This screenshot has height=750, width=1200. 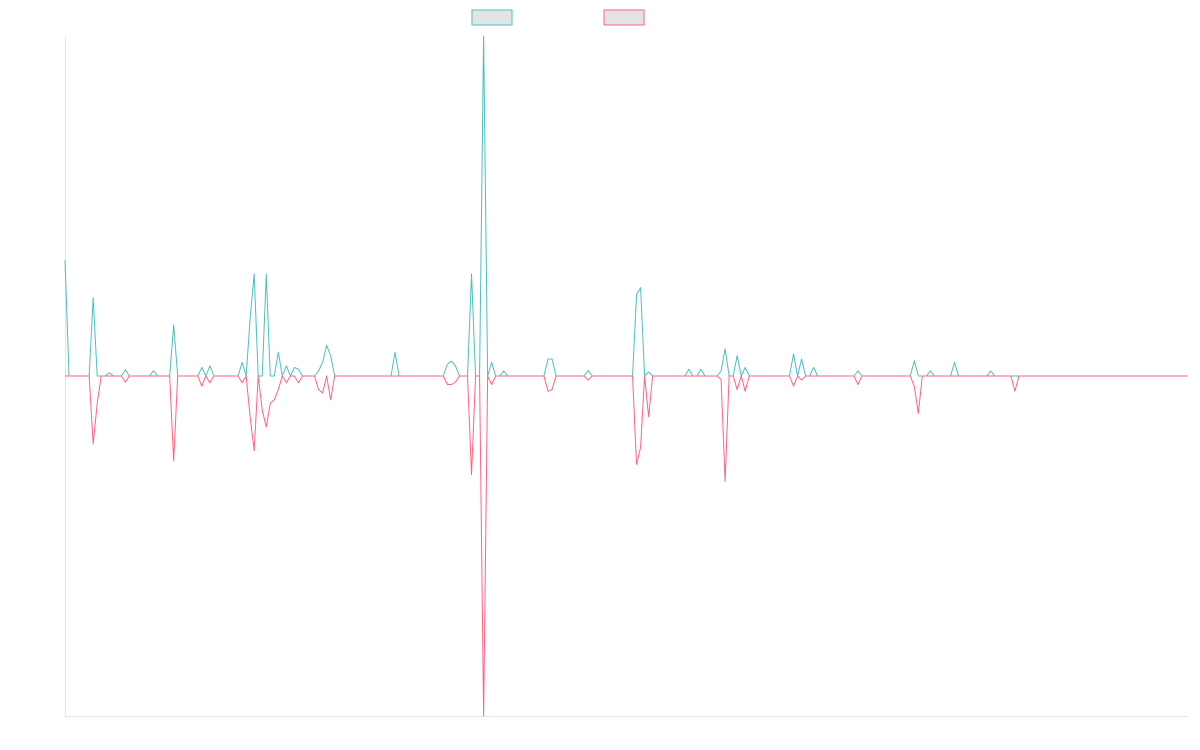 What do you see at coordinates (558, 17) in the screenshot?
I see `legend` at bounding box center [558, 17].